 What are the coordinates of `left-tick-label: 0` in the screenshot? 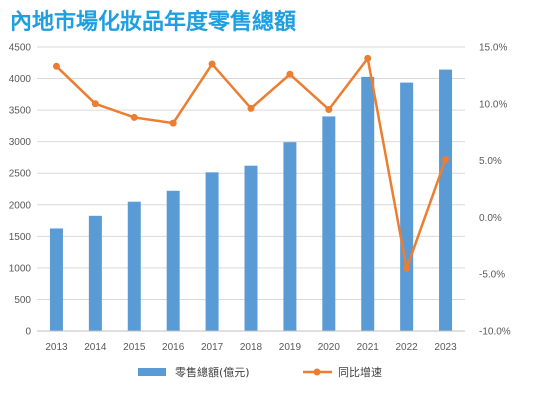 It's located at (28, 332).